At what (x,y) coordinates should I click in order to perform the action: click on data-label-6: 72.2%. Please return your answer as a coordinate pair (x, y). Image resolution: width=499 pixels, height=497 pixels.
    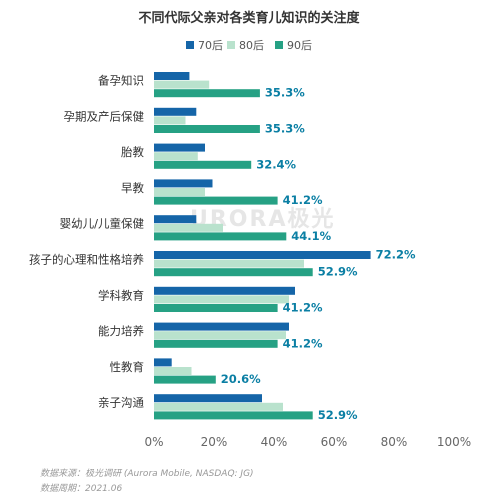
    Looking at the image, I should click on (396, 255).